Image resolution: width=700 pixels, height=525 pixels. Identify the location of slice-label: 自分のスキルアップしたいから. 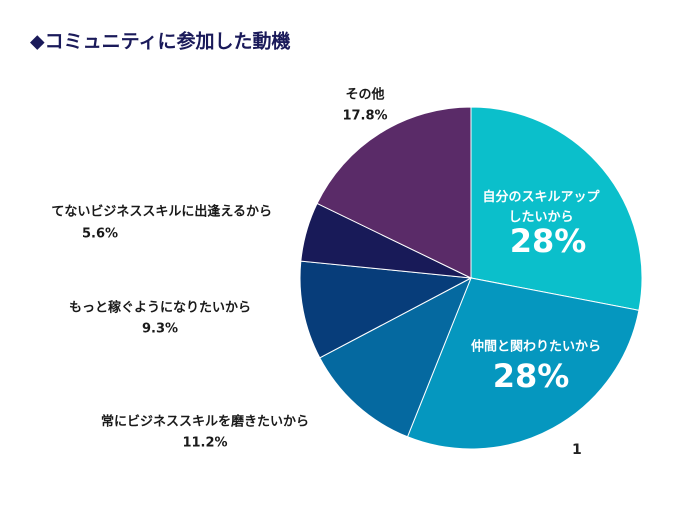
(541, 207).